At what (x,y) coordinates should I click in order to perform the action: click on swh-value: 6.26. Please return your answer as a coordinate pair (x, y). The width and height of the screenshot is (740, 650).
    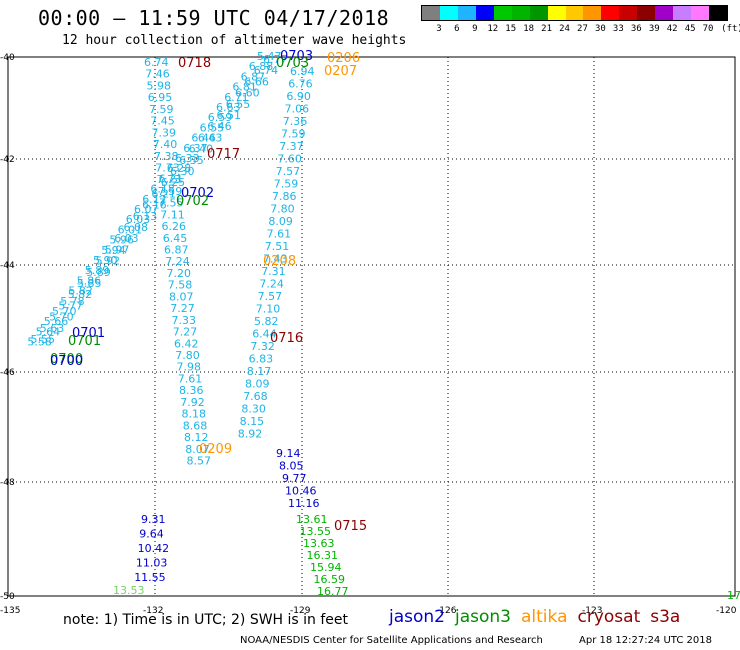
    Looking at the image, I should click on (174, 226).